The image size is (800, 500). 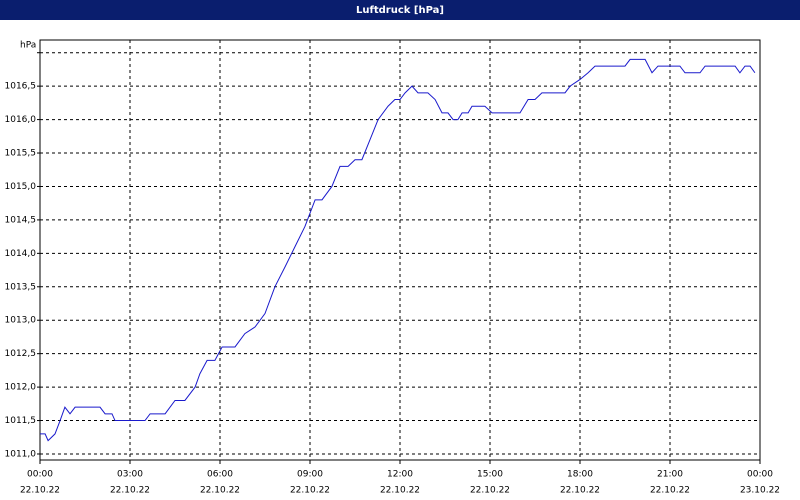 What do you see at coordinates (580, 475) in the screenshot?
I see `x-tick-label: 18:00` at bounding box center [580, 475].